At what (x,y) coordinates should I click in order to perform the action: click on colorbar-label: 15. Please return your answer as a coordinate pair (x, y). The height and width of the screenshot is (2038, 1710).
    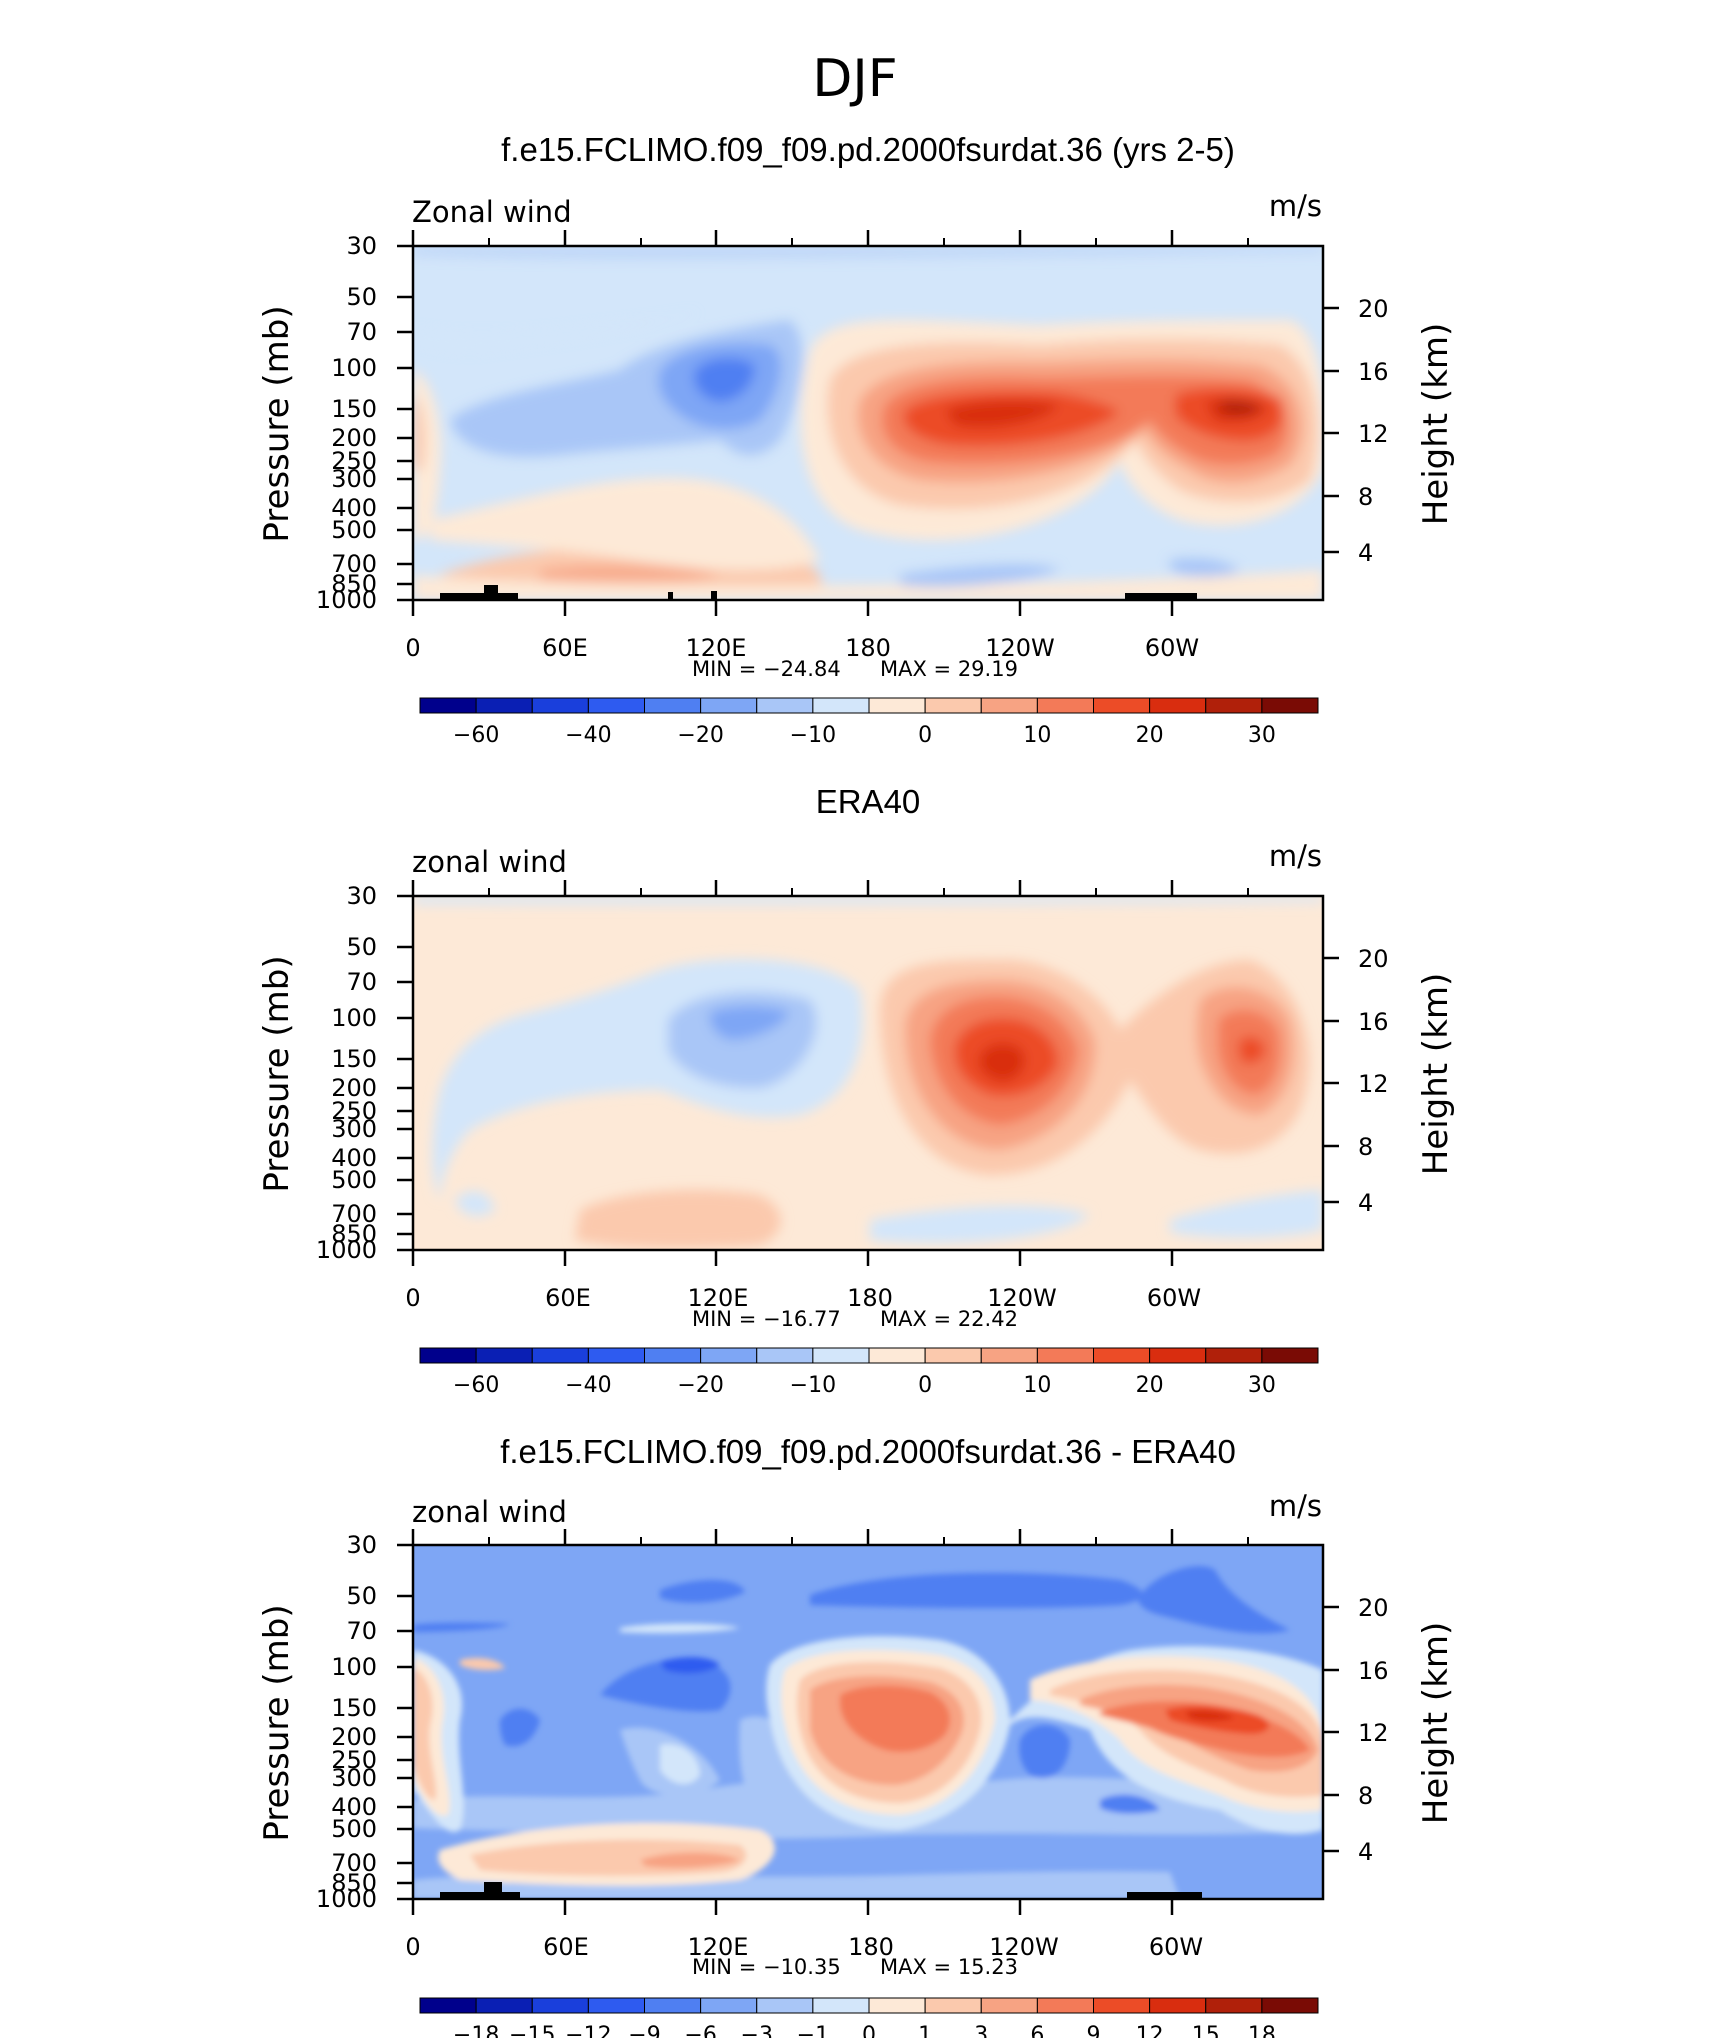
    Looking at the image, I should click on (1206, 2030).